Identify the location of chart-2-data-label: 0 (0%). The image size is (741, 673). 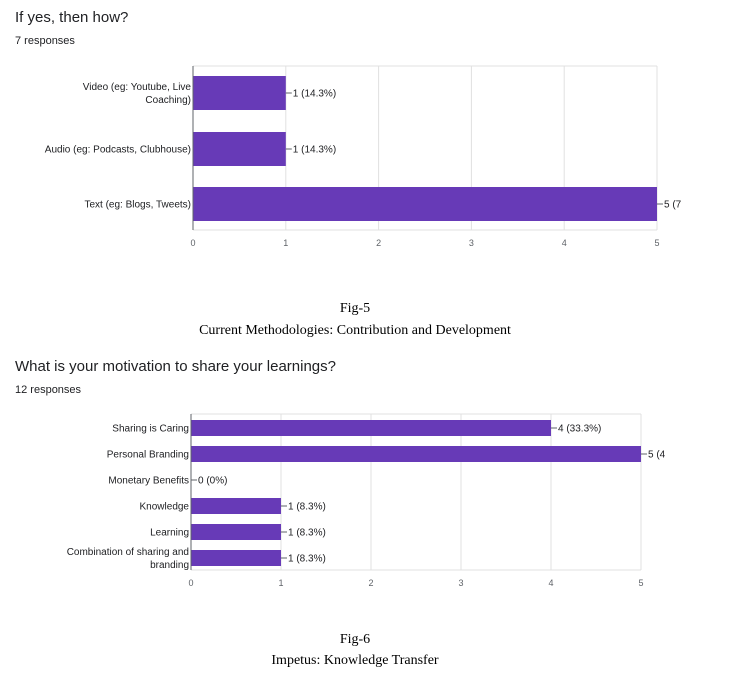
(212, 481).